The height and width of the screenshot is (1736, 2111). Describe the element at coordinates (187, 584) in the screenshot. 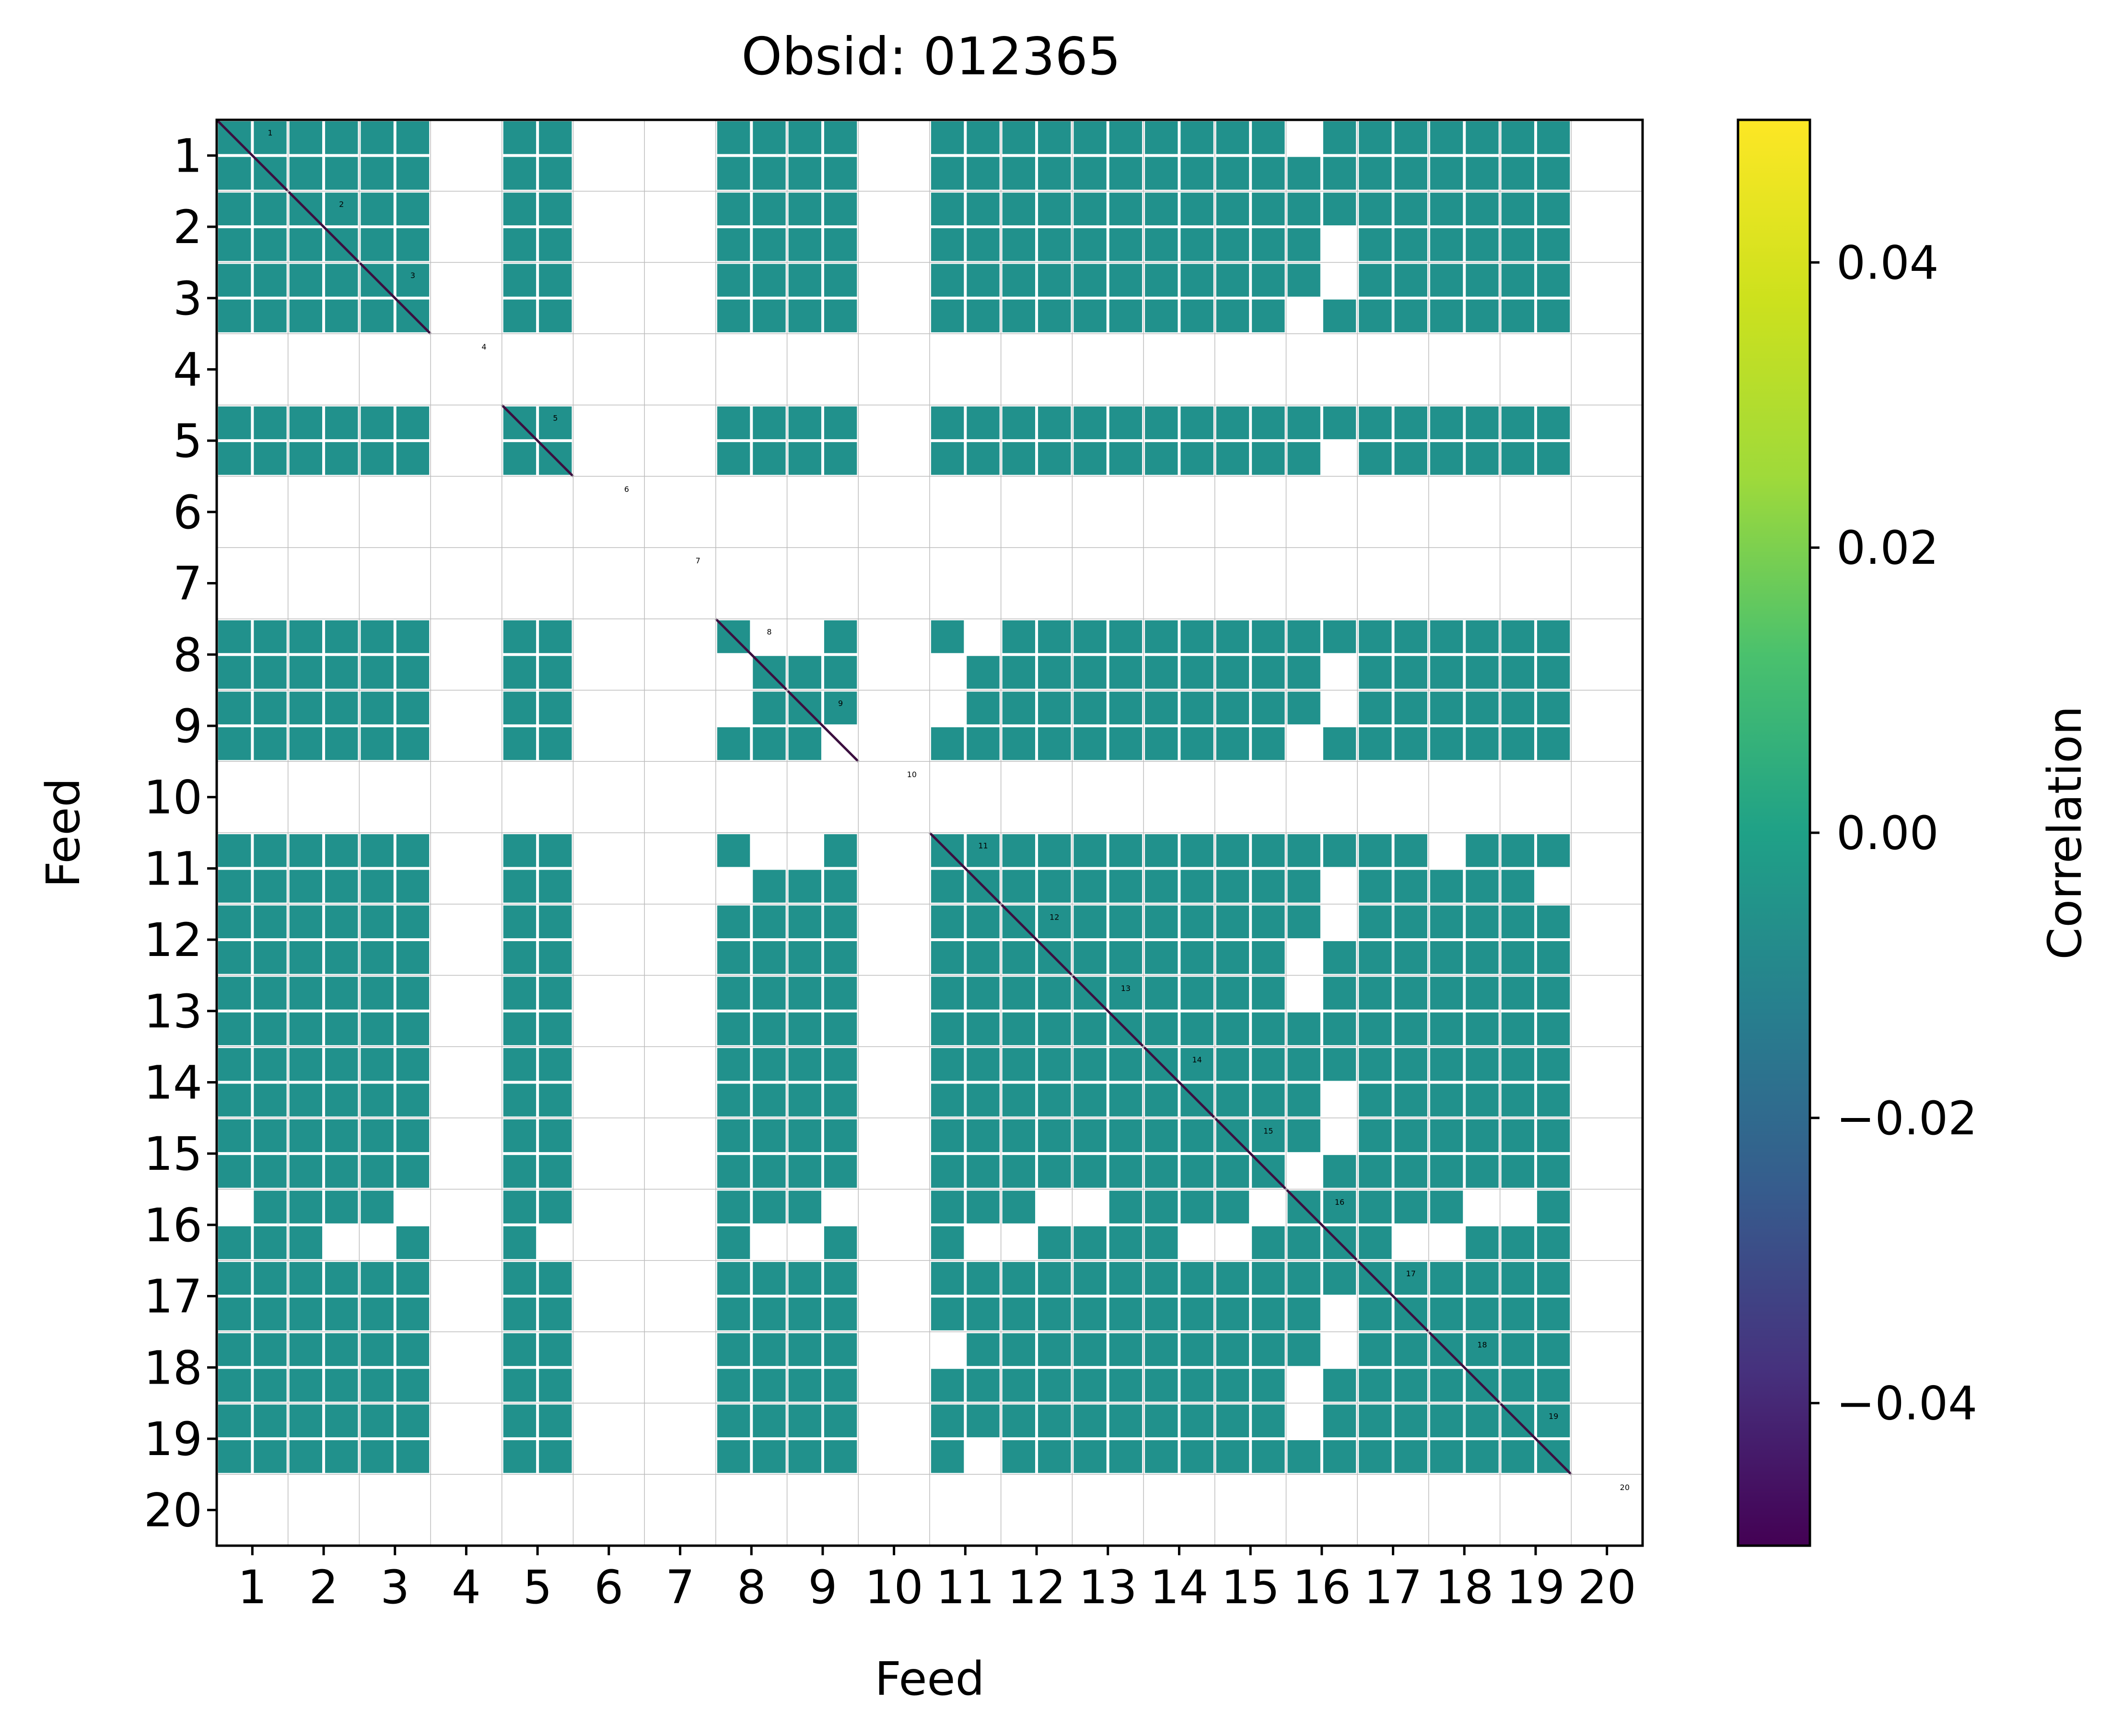

I see `y-tick-label: 7` at that location.